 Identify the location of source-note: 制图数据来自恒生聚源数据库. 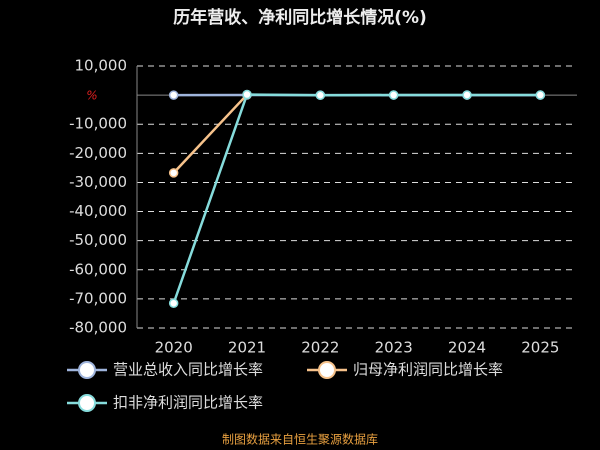
(300, 439).